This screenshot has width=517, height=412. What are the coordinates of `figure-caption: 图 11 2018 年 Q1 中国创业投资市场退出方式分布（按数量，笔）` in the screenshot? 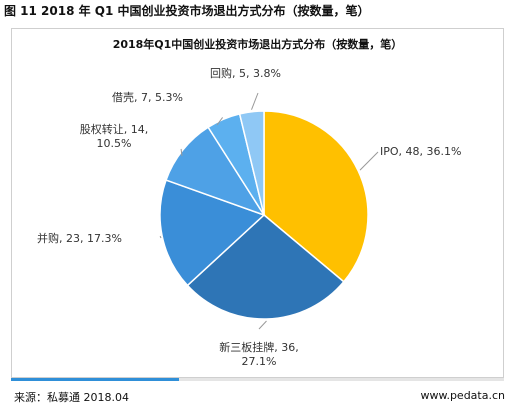 It's located at (187, 11).